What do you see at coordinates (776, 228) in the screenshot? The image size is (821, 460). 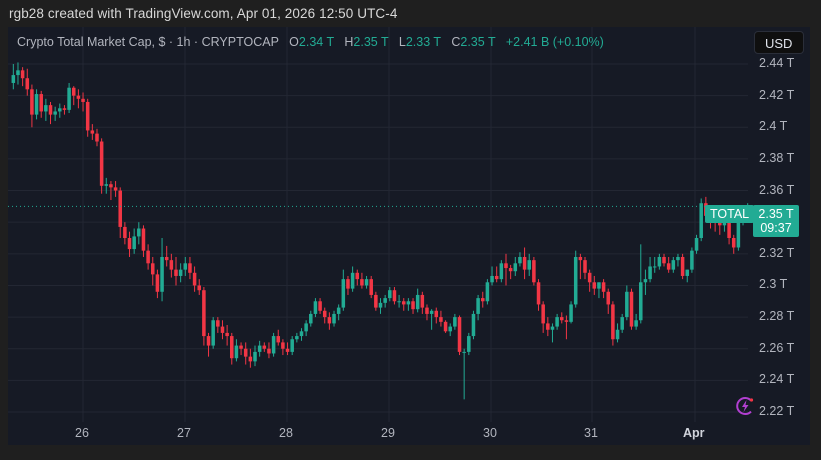 I see `bar-countdown: 09:37` at bounding box center [776, 228].